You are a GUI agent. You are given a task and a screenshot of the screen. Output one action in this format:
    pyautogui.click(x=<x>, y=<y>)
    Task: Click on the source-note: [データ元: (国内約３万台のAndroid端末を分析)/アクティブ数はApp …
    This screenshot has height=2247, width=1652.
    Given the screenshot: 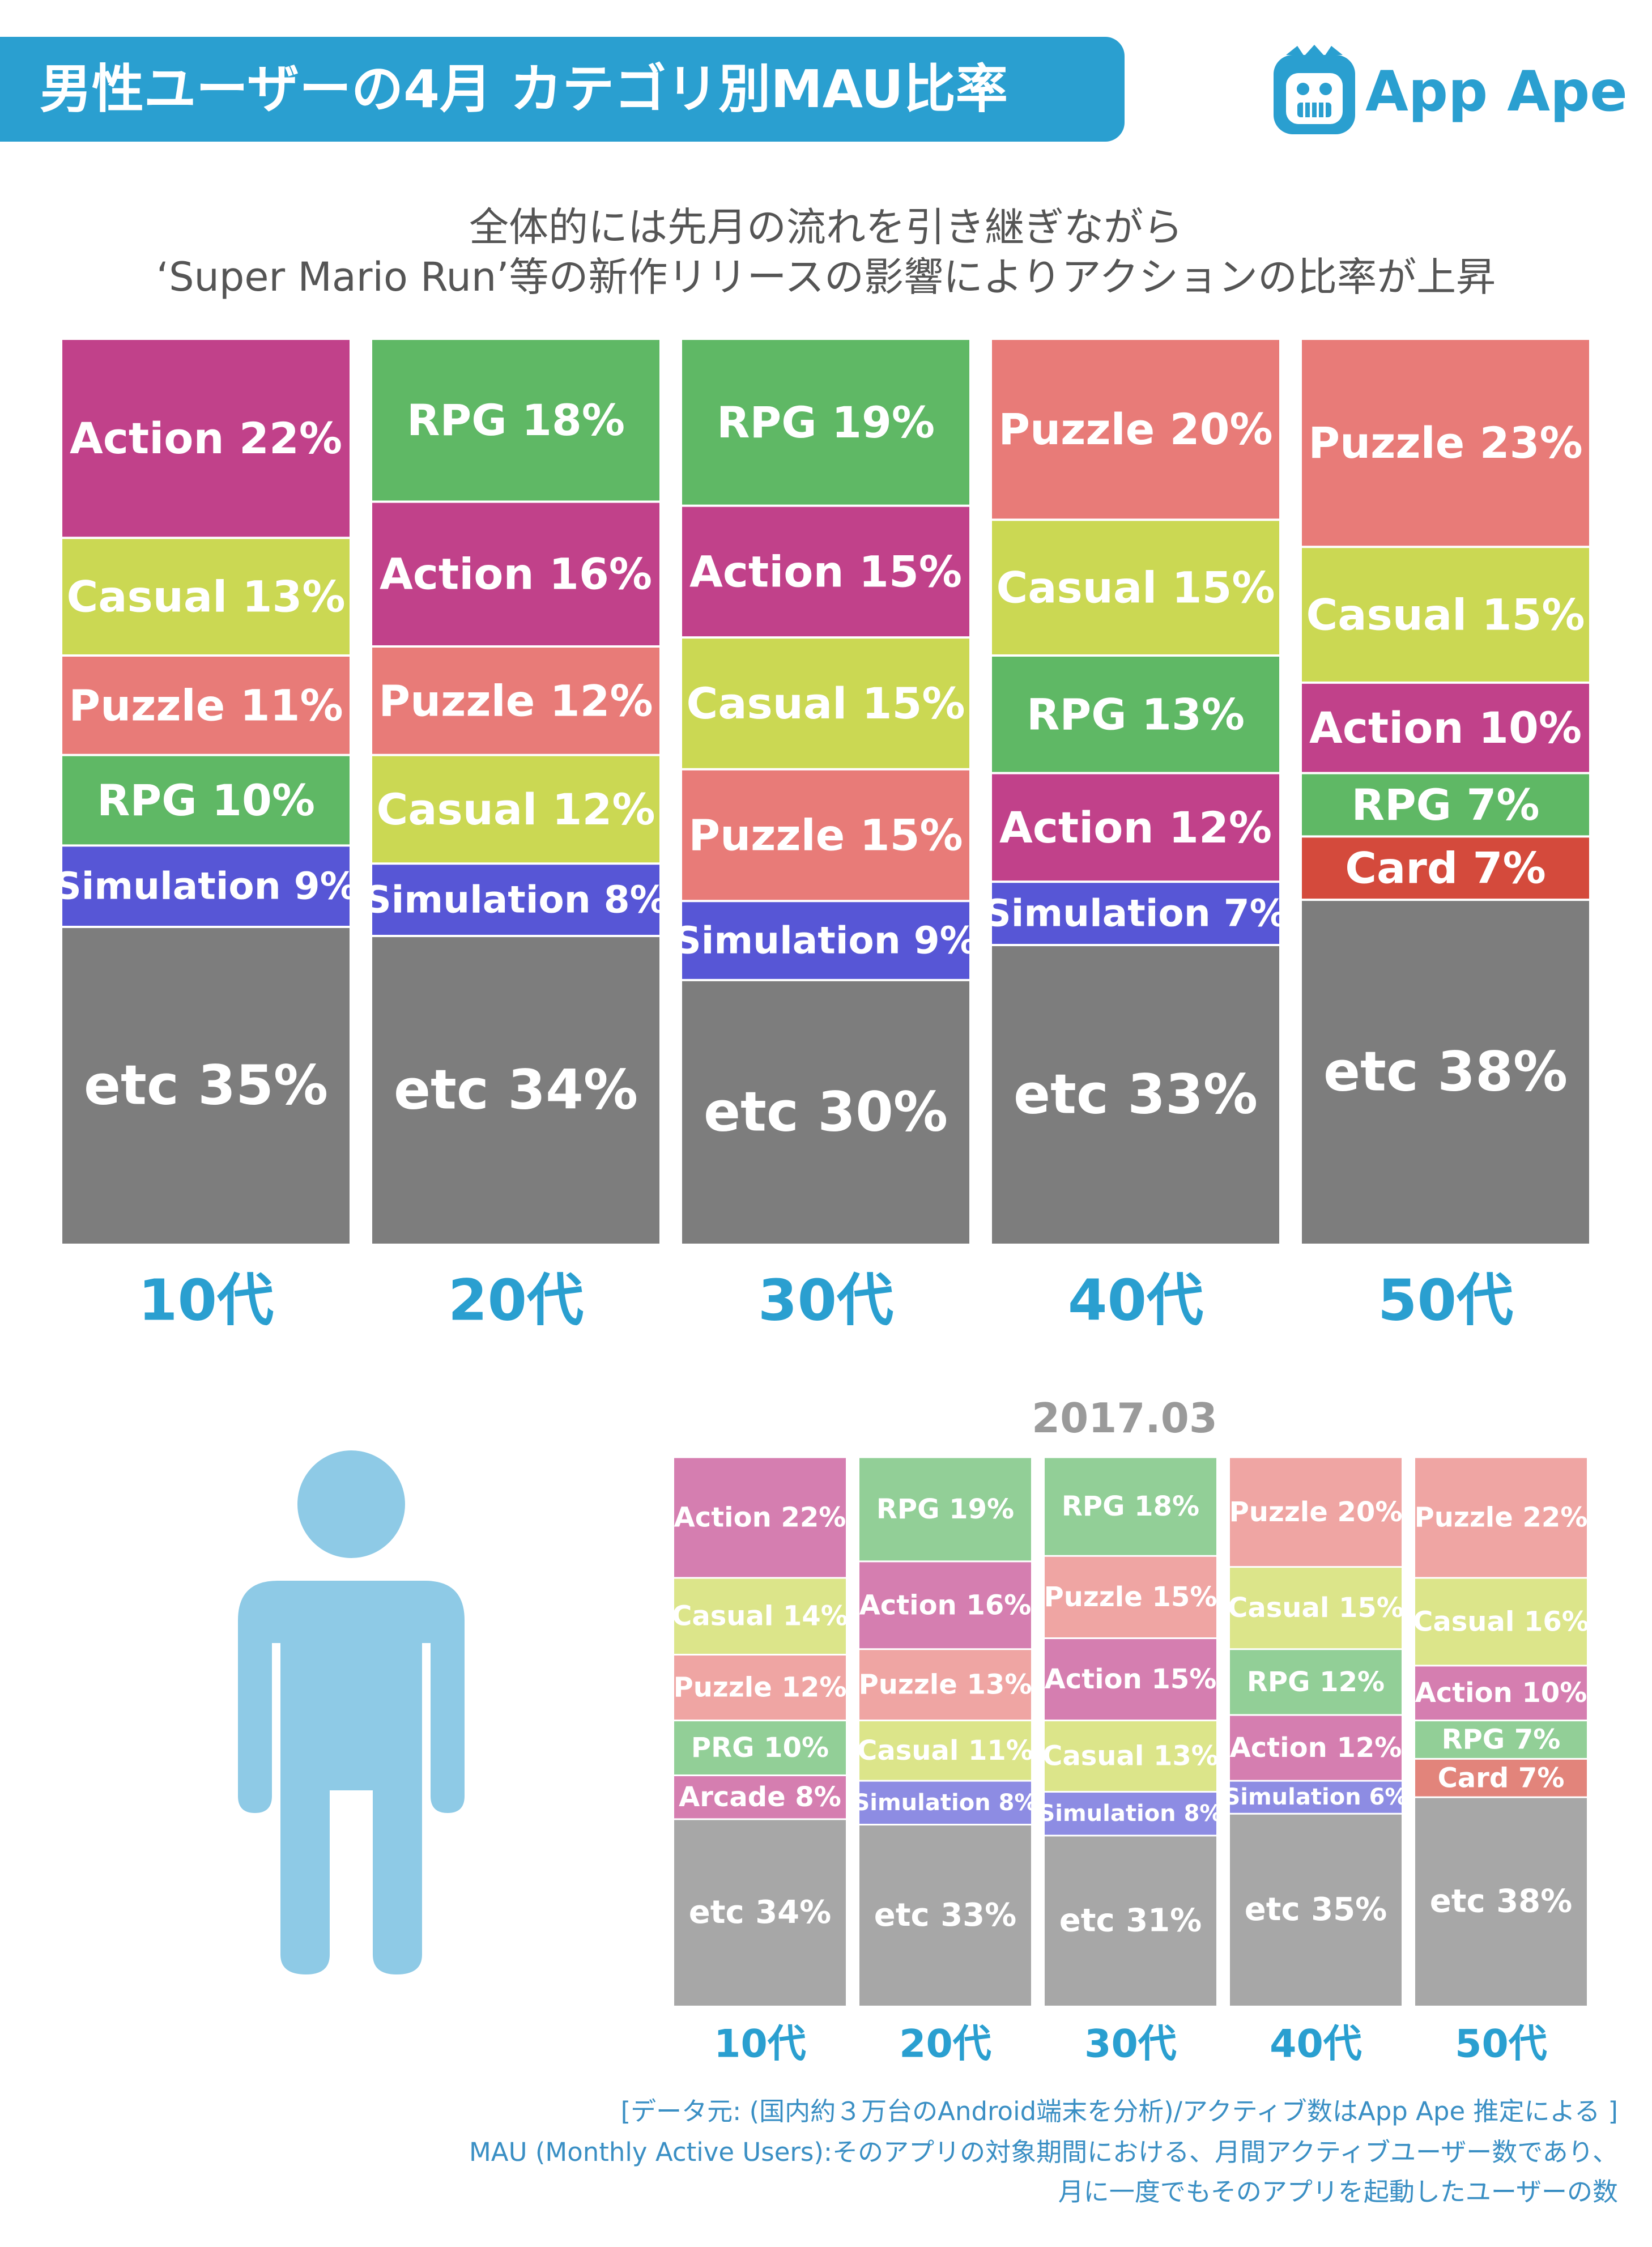 What is the action you would take?
    pyautogui.click(x=1119, y=2111)
    